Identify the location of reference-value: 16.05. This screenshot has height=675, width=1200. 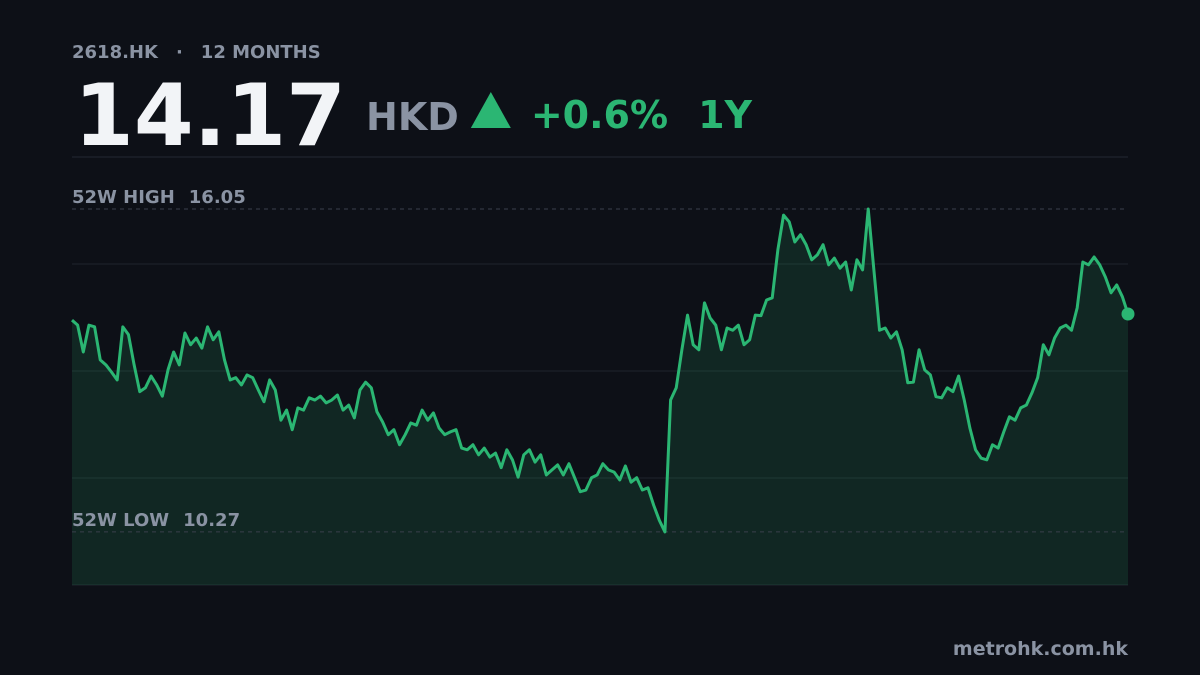
(217, 197).